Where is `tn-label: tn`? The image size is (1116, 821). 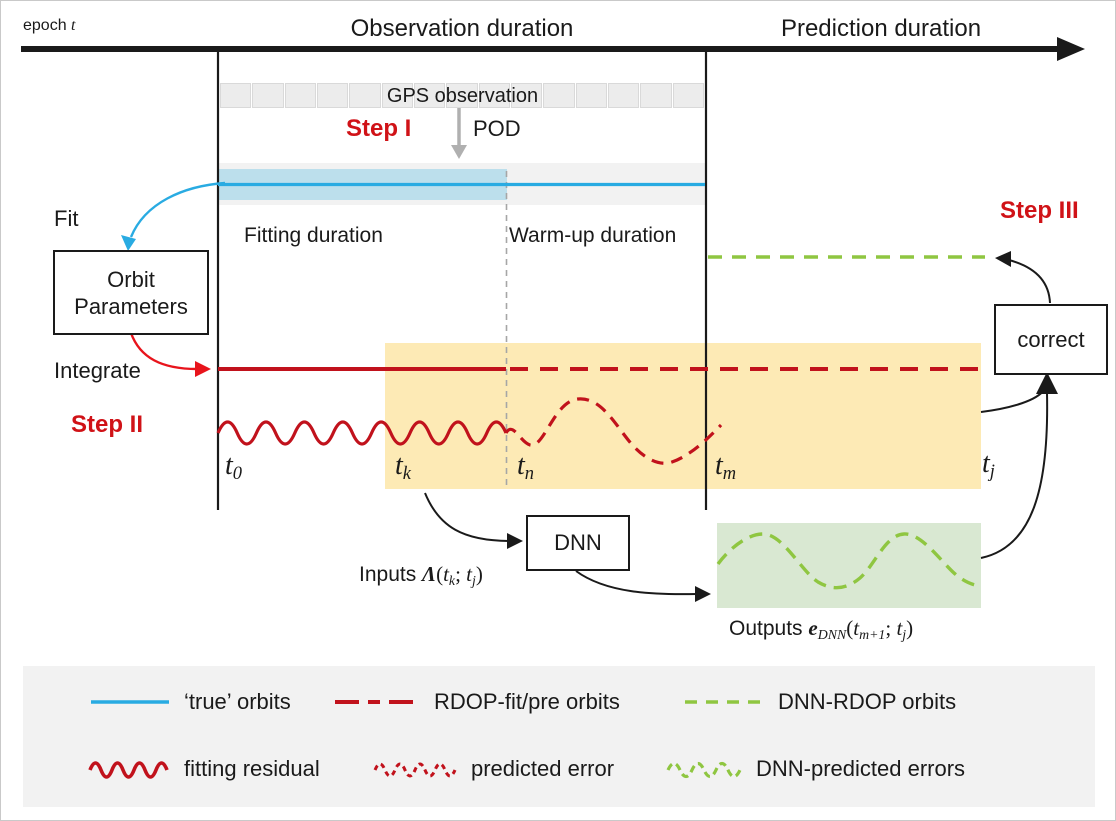
tn-label: tn is located at coordinates (526, 467).